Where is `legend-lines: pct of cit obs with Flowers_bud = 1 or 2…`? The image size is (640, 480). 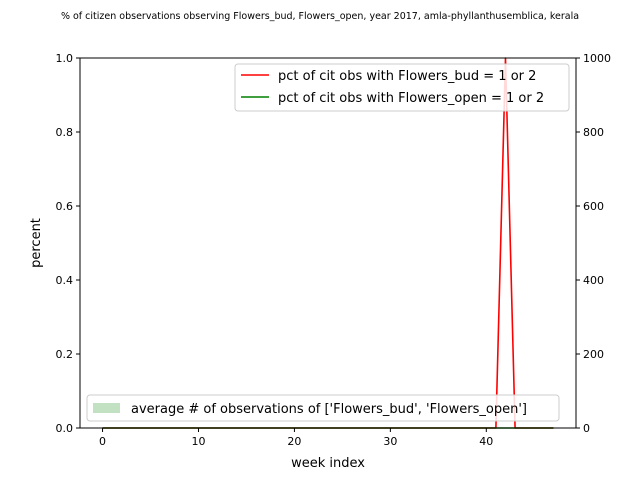
legend-lines: pct of cit obs with Flowers_bud = 1 or 2… is located at coordinates (402, 87).